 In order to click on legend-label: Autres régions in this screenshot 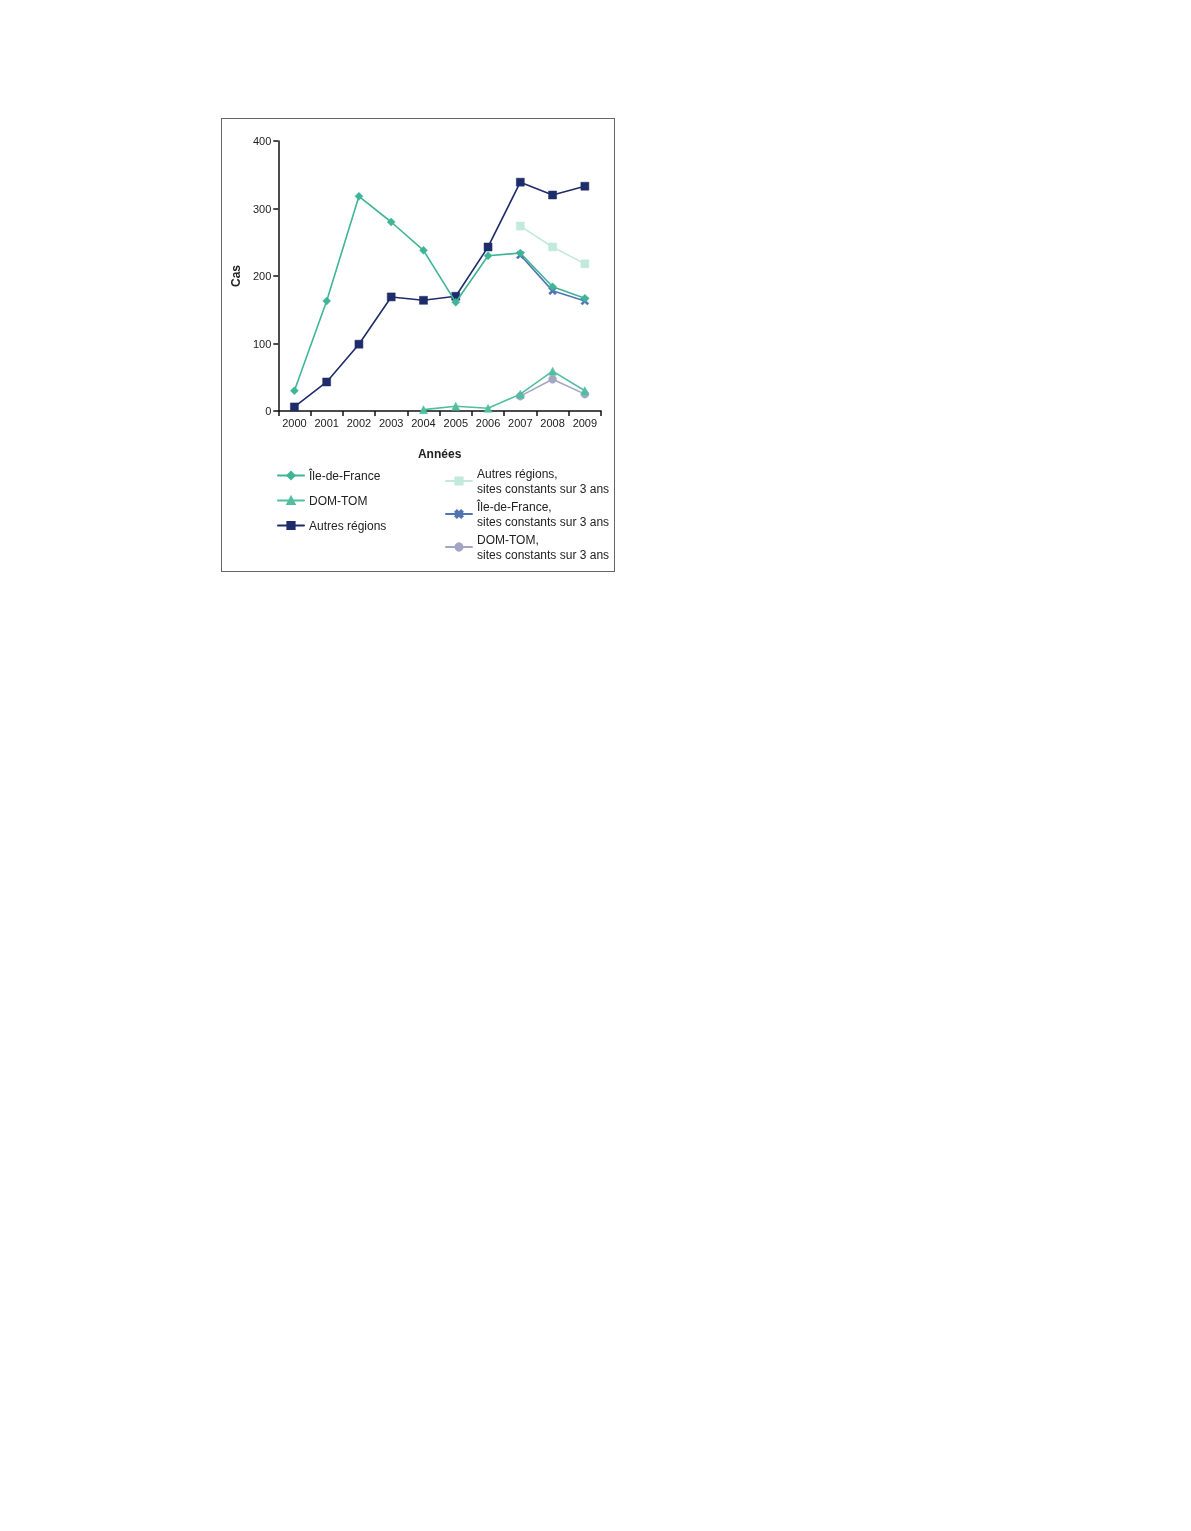, I will do `click(348, 525)`.